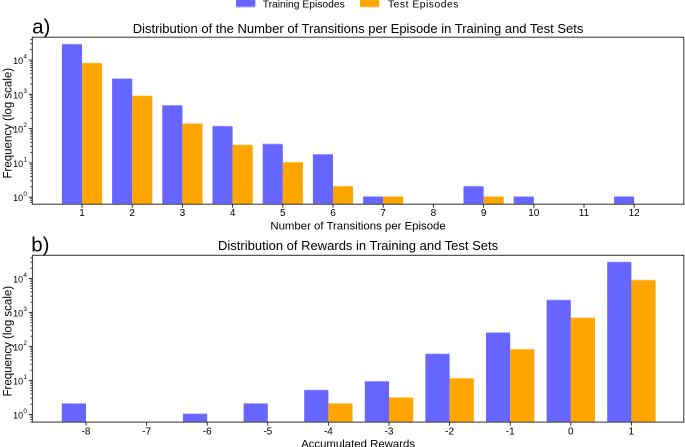  I want to click on svg-text:Number of Transitions per Epis: Number of Transitions per Episode, so click(357, 226).